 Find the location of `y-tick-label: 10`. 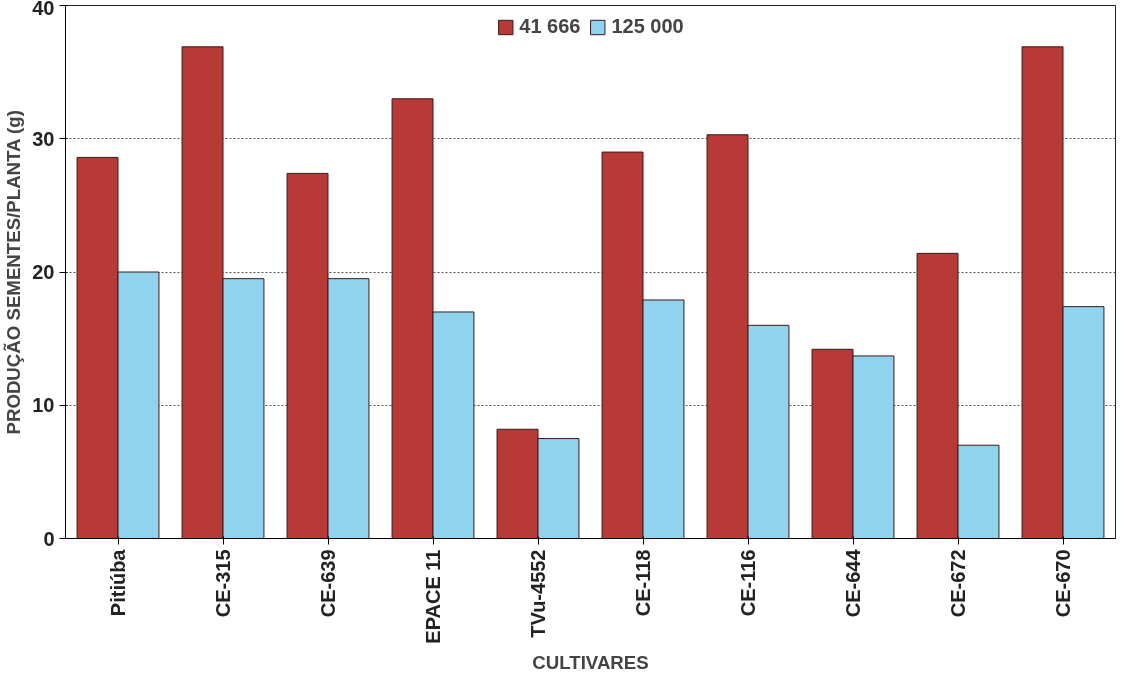

y-tick-label: 10 is located at coordinates (43, 405).